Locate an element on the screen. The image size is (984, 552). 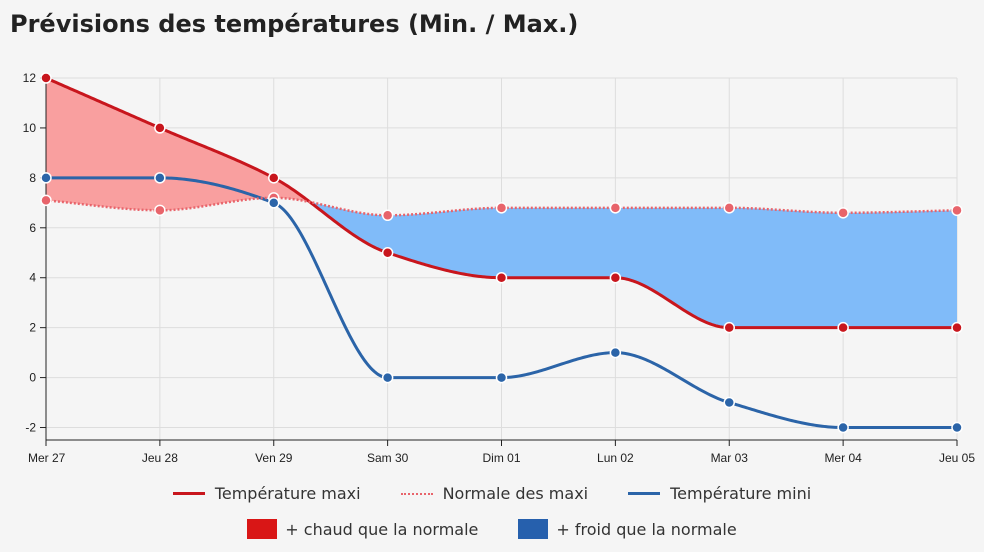
series-line-normal is located at coordinates (501, 206).